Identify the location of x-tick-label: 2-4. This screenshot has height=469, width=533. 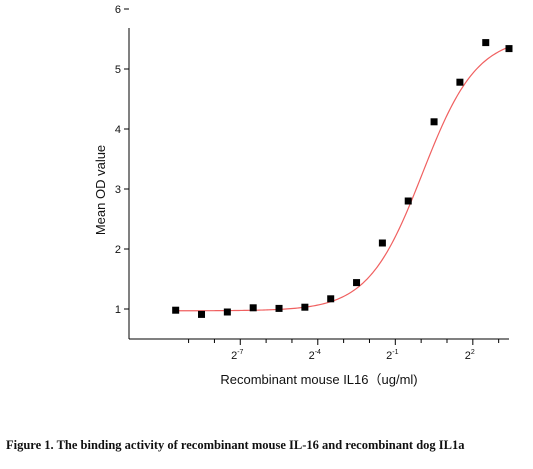
(315, 355).